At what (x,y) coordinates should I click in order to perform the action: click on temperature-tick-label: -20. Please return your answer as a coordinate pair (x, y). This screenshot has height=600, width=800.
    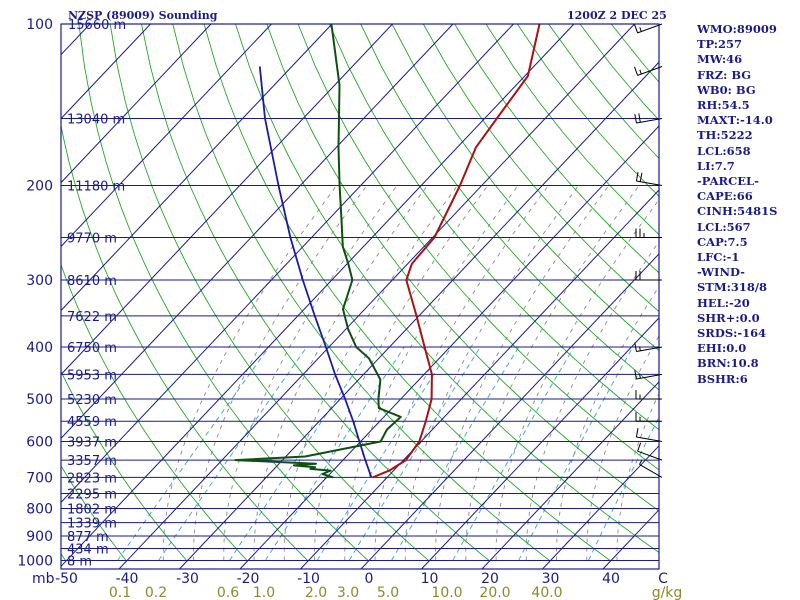
    Looking at the image, I should click on (248, 579).